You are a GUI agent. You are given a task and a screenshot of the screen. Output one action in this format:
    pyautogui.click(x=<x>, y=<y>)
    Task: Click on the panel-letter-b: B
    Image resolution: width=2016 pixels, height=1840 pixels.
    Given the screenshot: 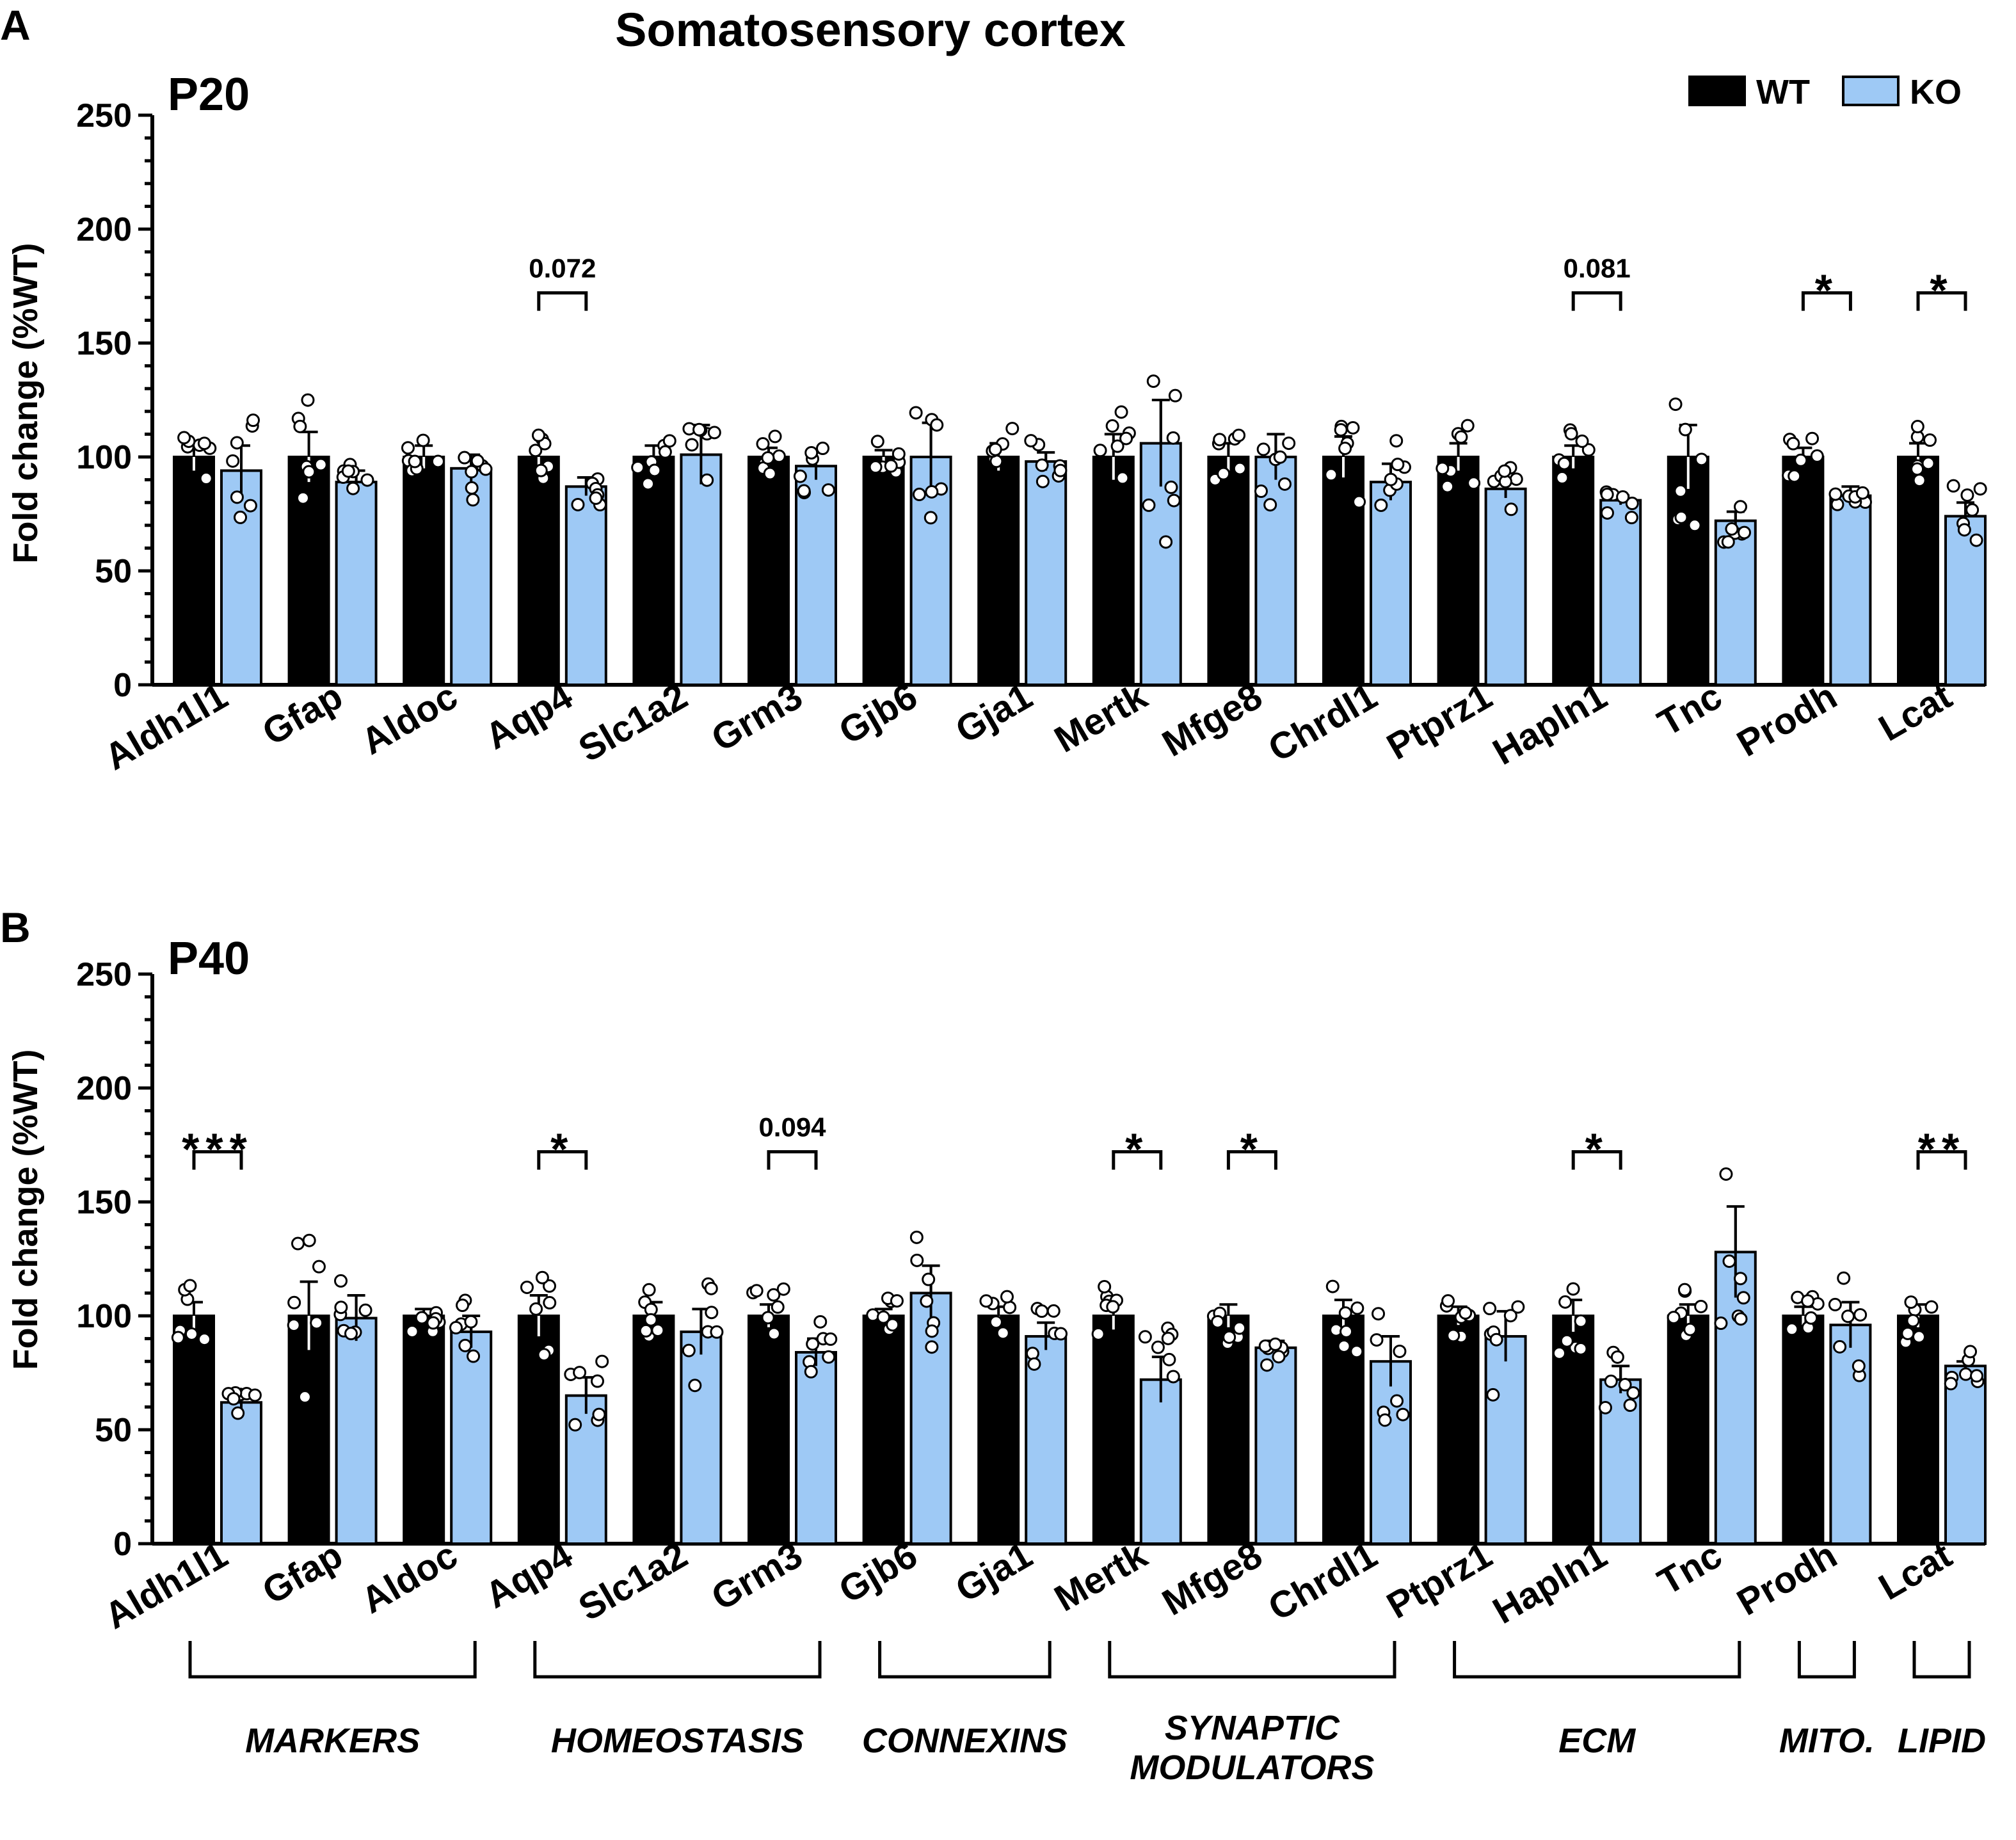 What is the action you would take?
    pyautogui.click(x=15, y=927)
    